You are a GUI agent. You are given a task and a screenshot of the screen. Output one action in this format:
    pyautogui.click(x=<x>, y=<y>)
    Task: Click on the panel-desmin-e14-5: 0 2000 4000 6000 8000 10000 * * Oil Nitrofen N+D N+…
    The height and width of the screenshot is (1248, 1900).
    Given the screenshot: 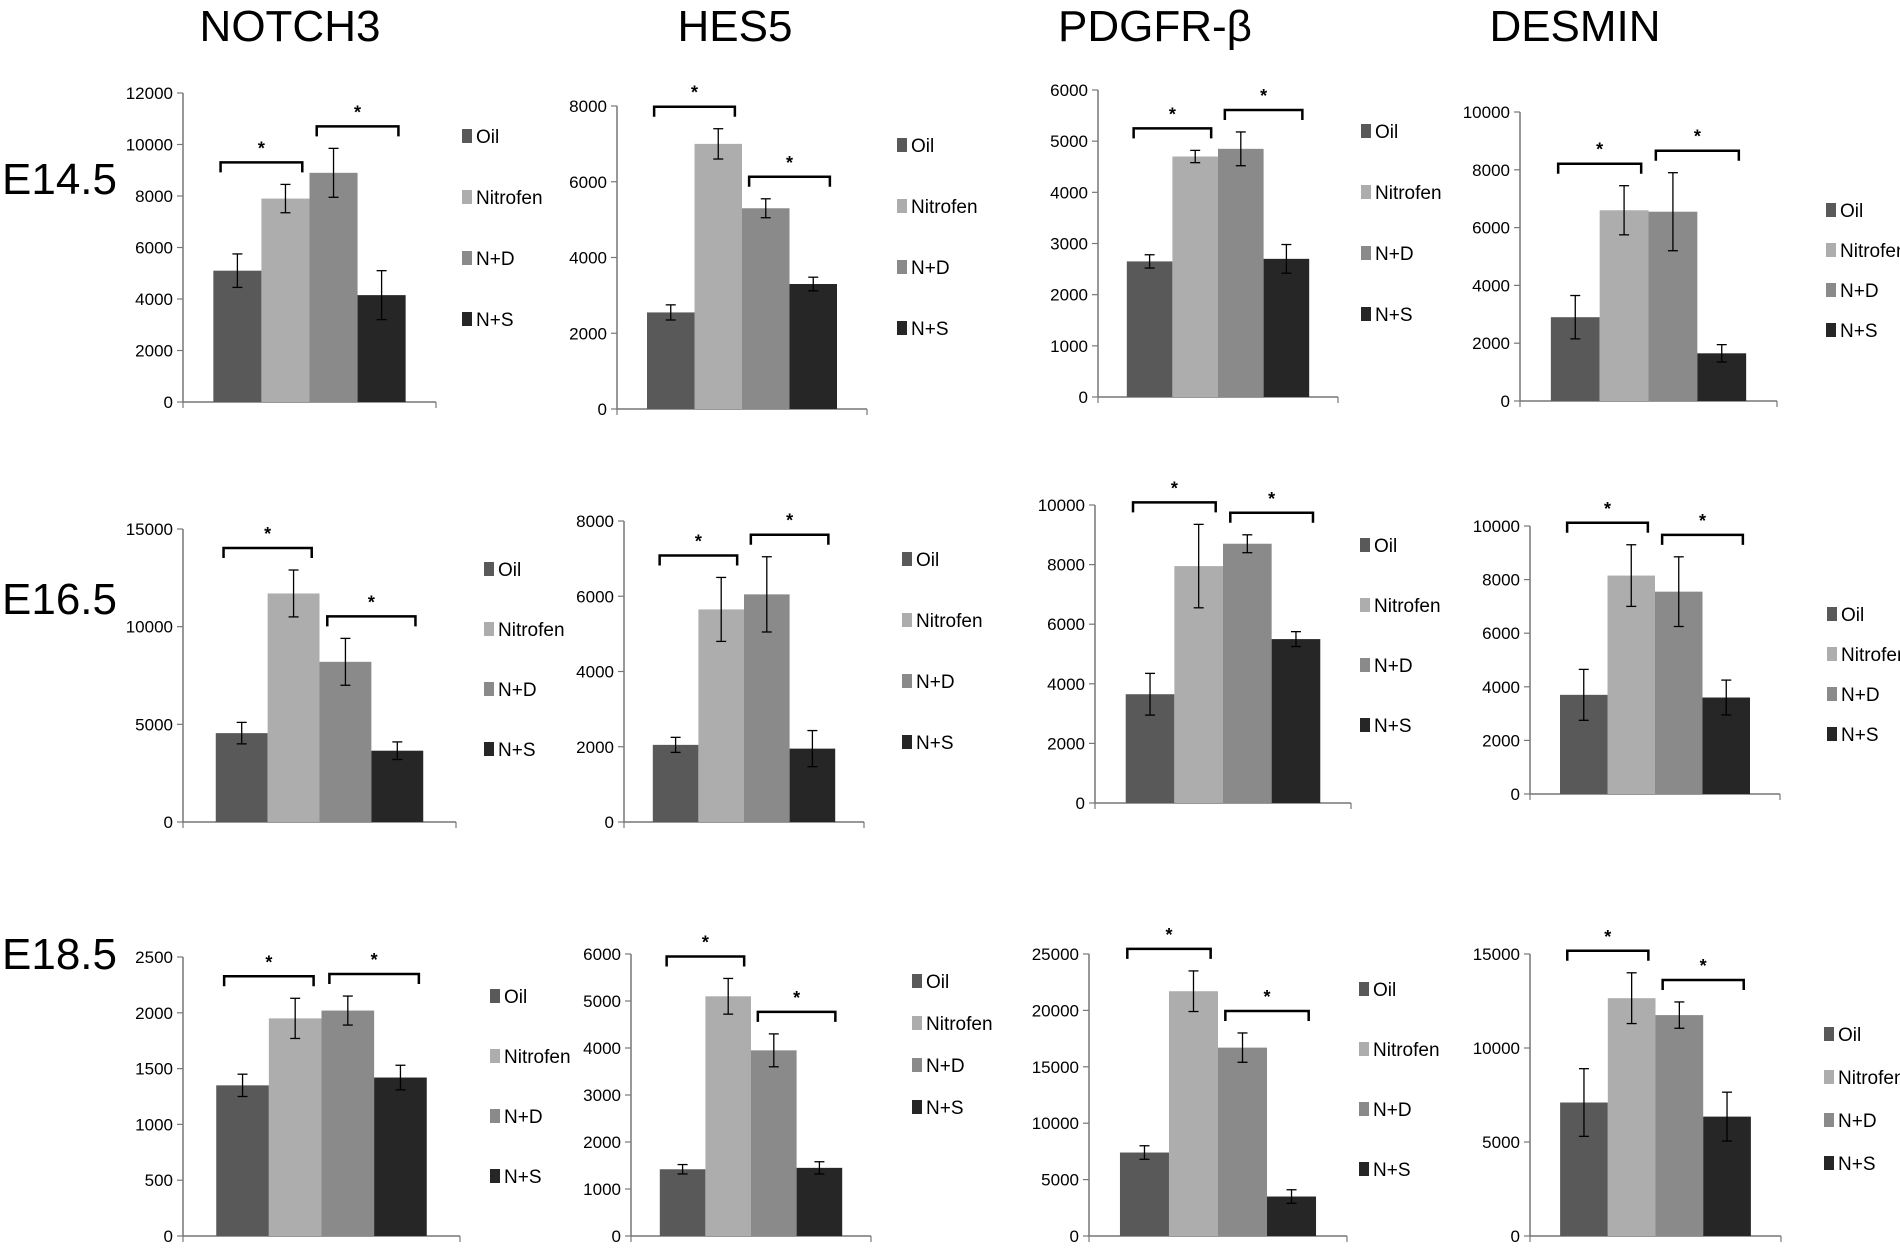 What is the action you would take?
    pyautogui.click(x=1681, y=257)
    